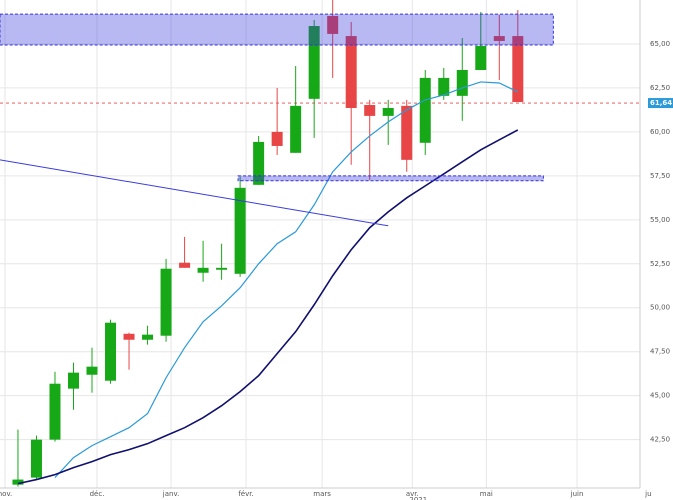  What do you see at coordinates (660, 396) in the screenshot?
I see `y-tick-label: 45,00` at bounding box center [660, 396].